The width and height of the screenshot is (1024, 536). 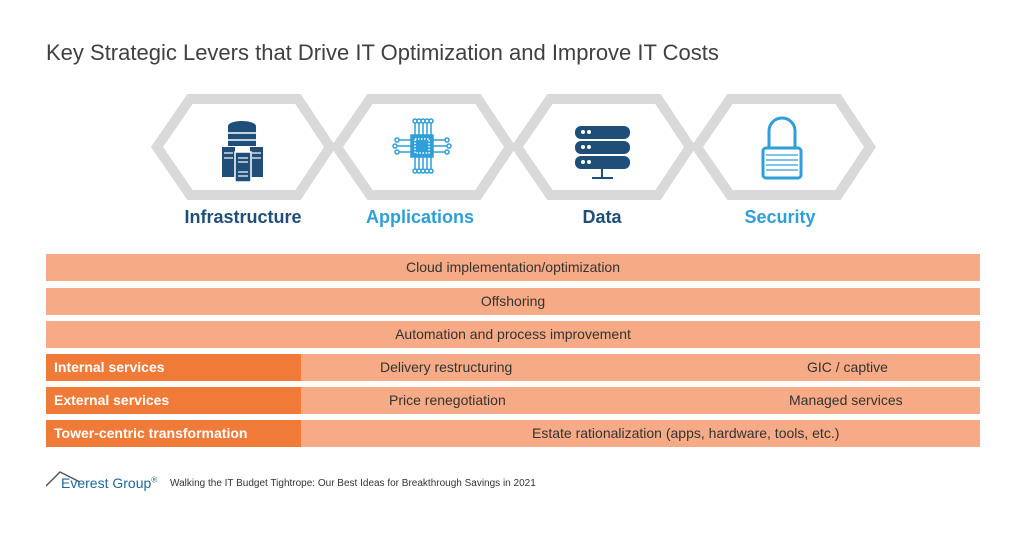 I want to click on hexagon-applications, so click(x=423, y=147).